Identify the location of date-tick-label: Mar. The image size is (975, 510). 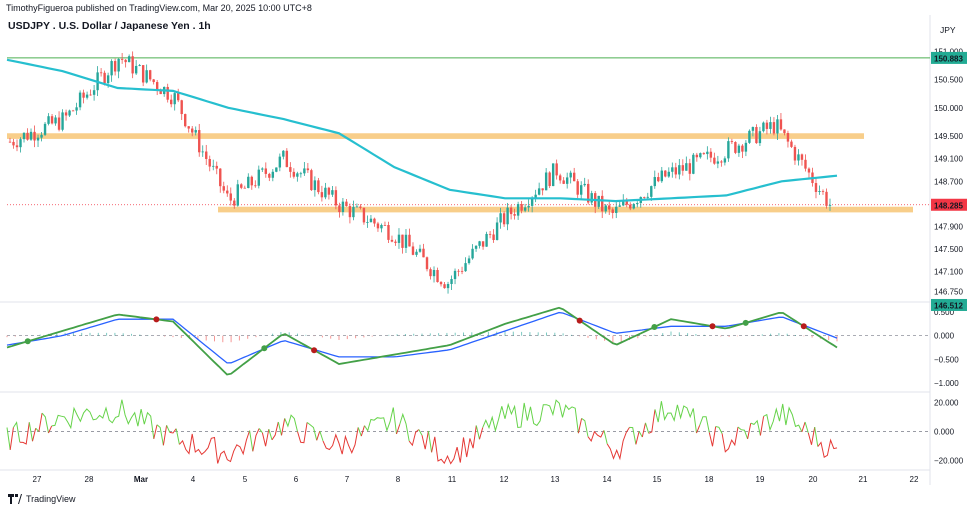
(141, 479).